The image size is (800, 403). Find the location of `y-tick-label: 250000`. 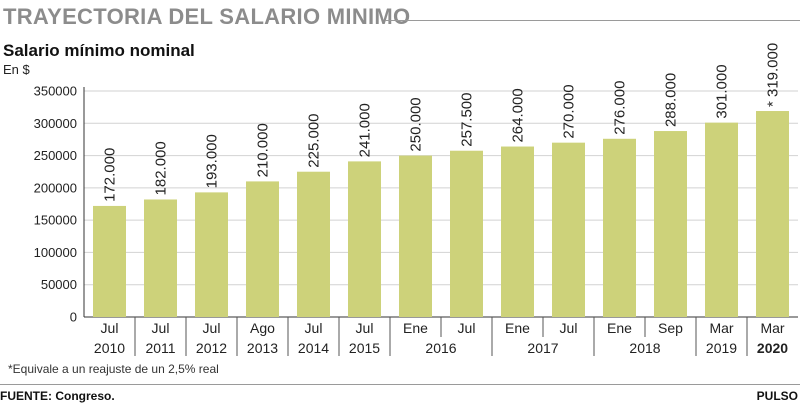

y-tick-label: 250000 is located at coordinates (55, 155).